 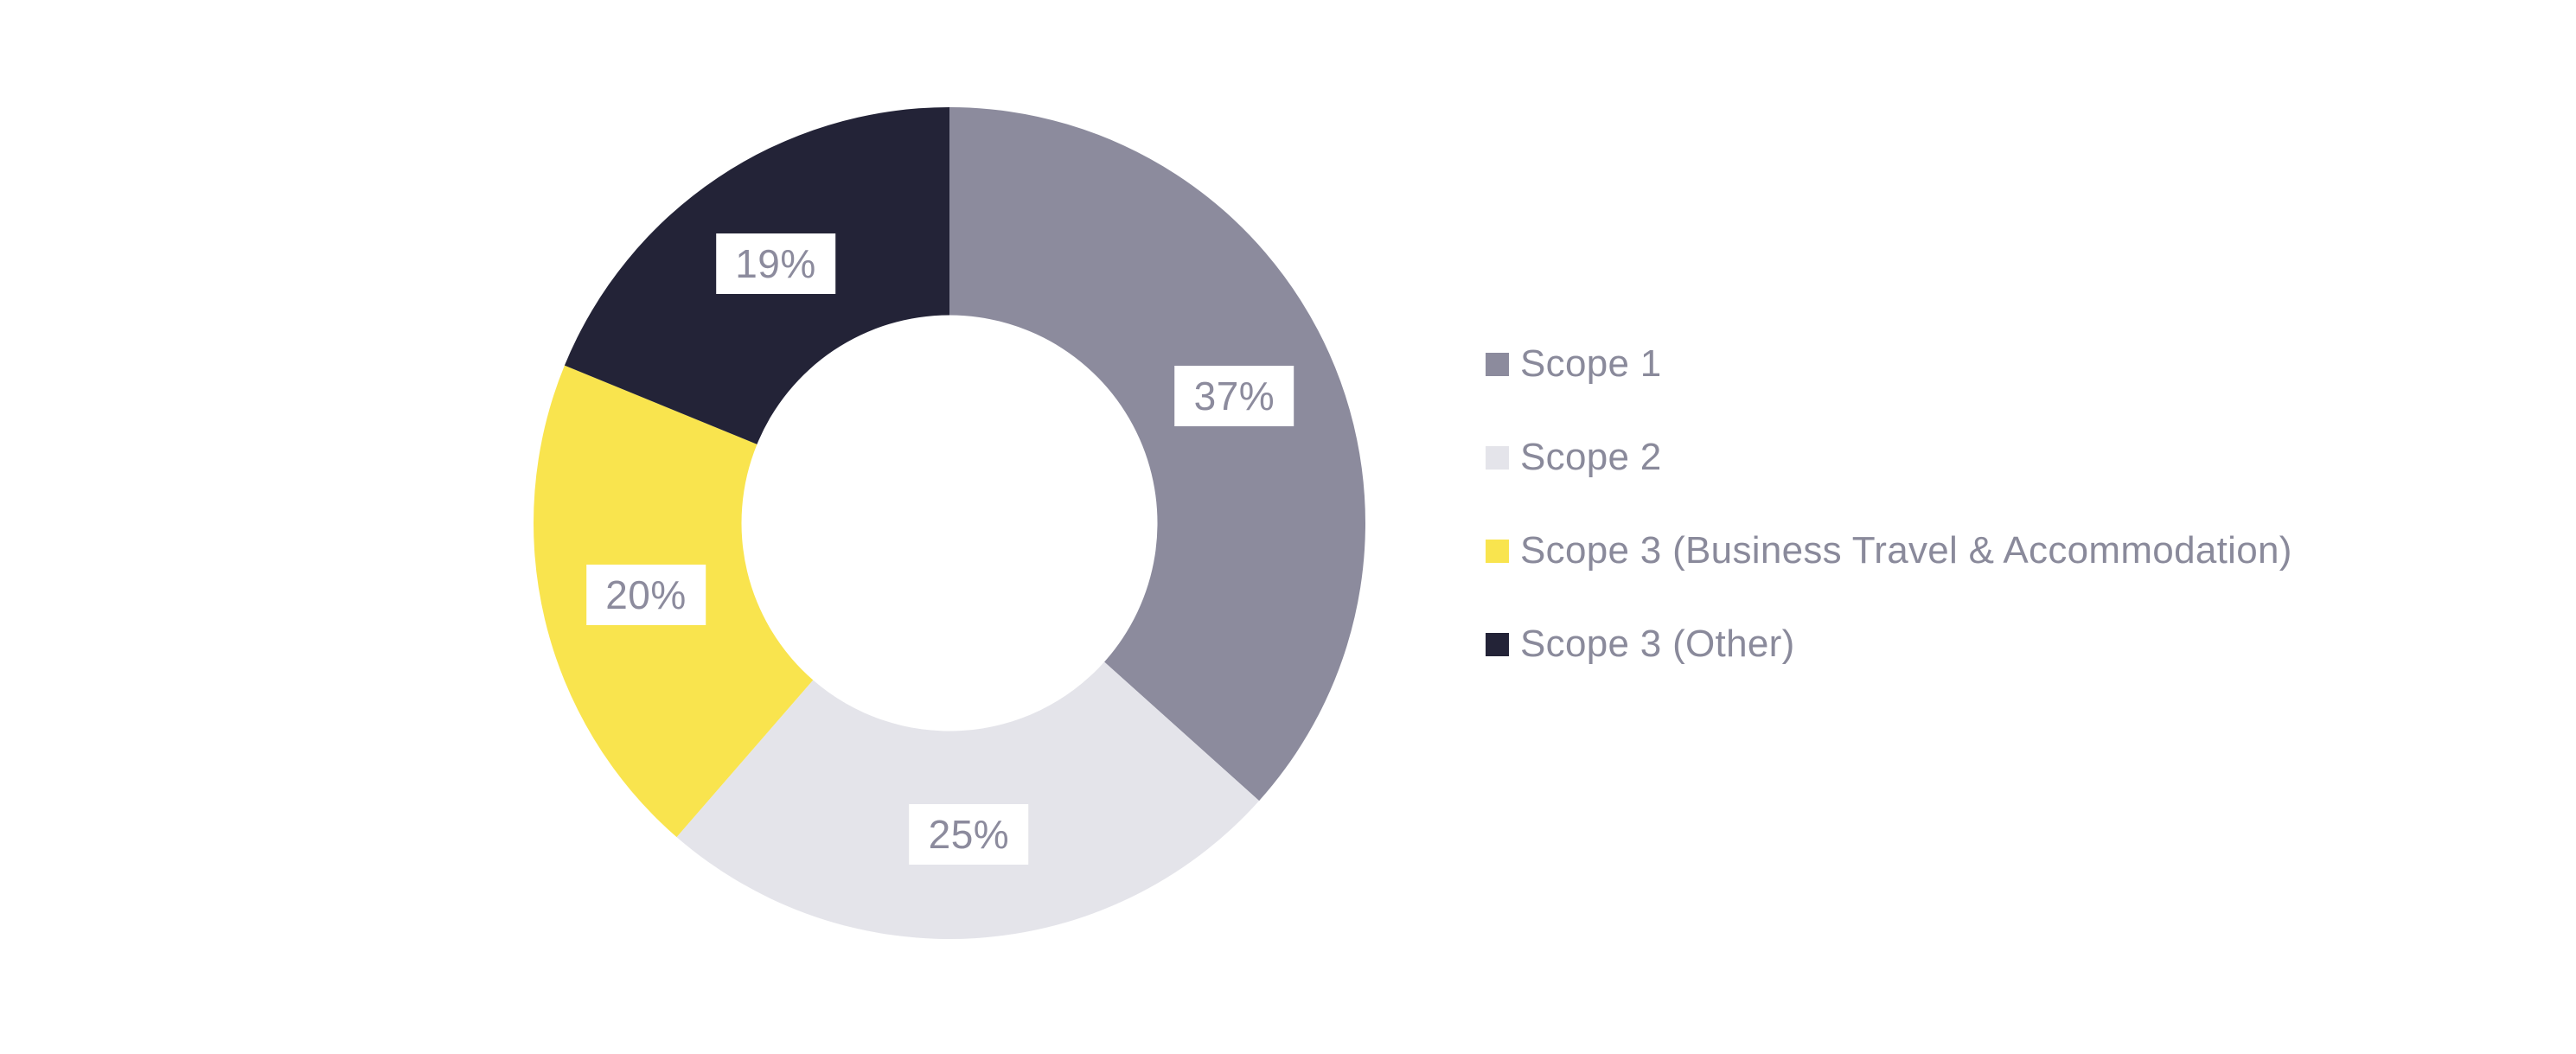 I want to click on legend-item-label: Scope 1, so click(x=1591, y=363).